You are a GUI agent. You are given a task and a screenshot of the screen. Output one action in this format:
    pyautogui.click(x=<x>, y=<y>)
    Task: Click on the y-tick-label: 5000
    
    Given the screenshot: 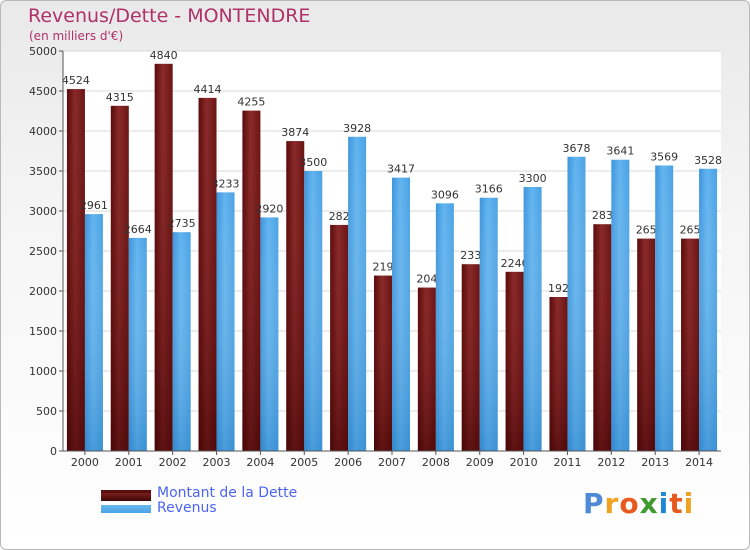 What is the action you would take?
    pyautogui.click(x=43, y=51)
    